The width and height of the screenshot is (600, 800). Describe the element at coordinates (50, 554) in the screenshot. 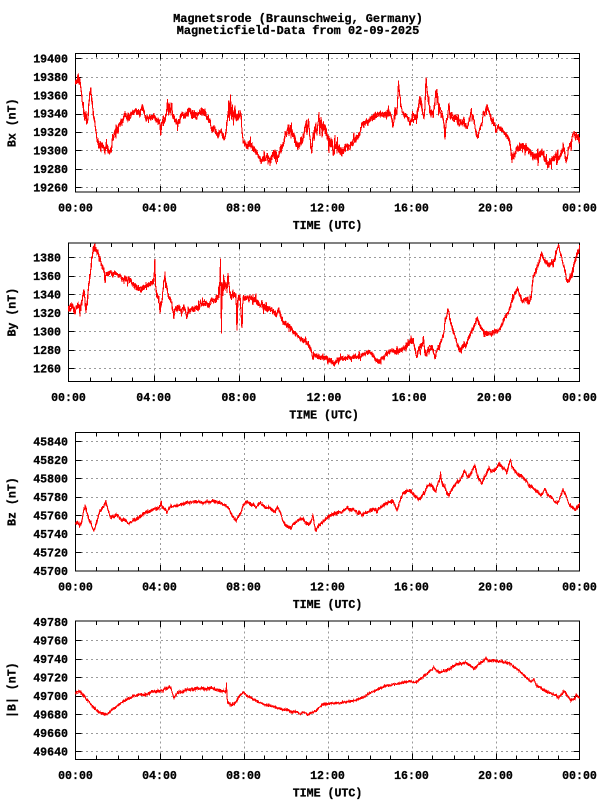

I see `svg-text: 45720` at that location.